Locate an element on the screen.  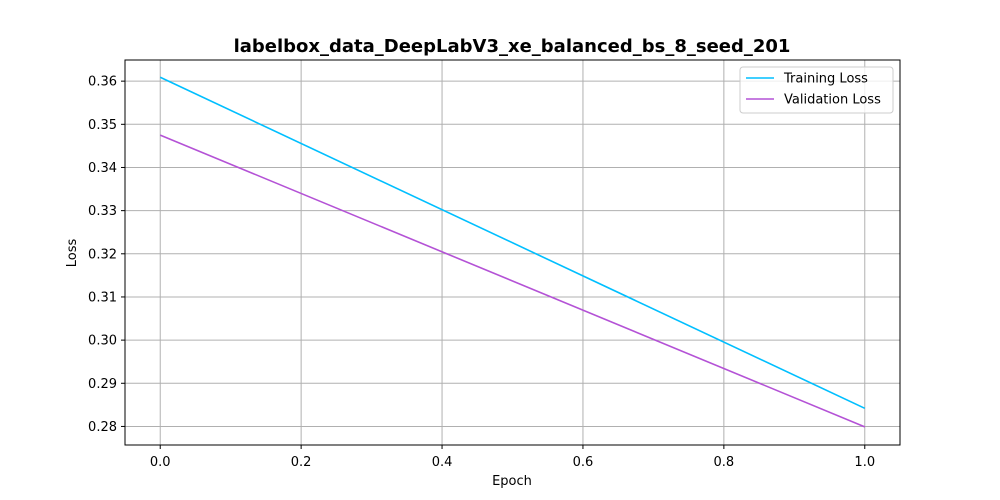
y-tick-label: 0.31 is located at coordinates (102, 297).